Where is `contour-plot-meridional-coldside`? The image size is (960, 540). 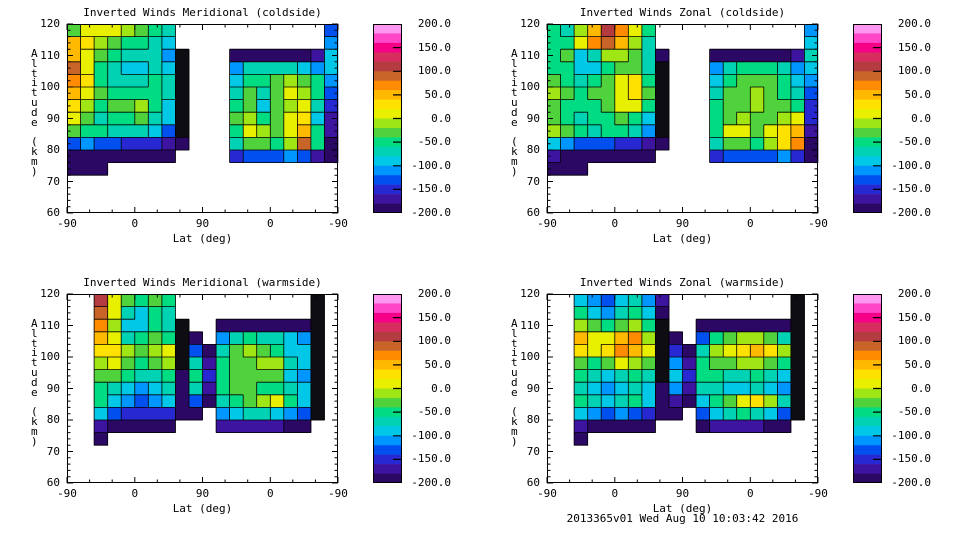 contour-plot-meridional-coldside is located at coordinates (202, 118).